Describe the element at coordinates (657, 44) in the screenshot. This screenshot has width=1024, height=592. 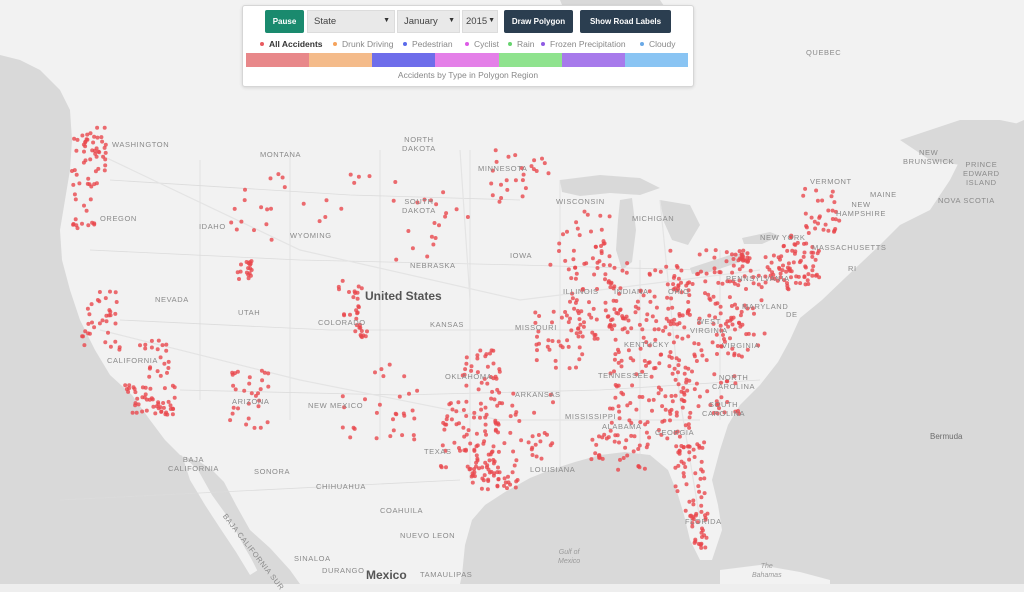
I see `legend-cloudy: Cloudy` at that location.